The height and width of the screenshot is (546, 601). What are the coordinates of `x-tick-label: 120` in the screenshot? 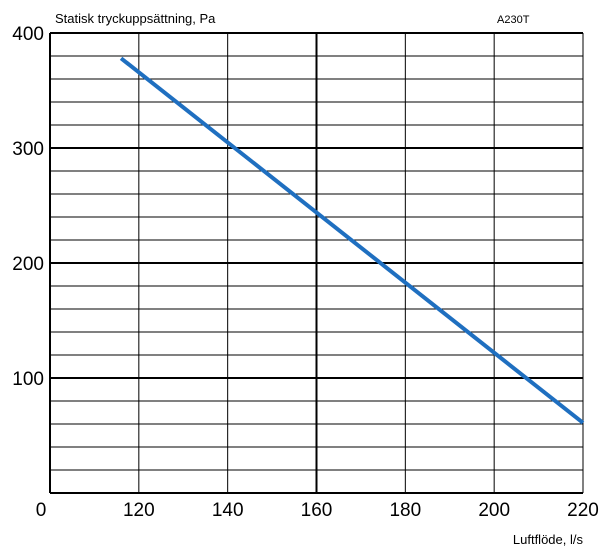 It's located at (139, 510).